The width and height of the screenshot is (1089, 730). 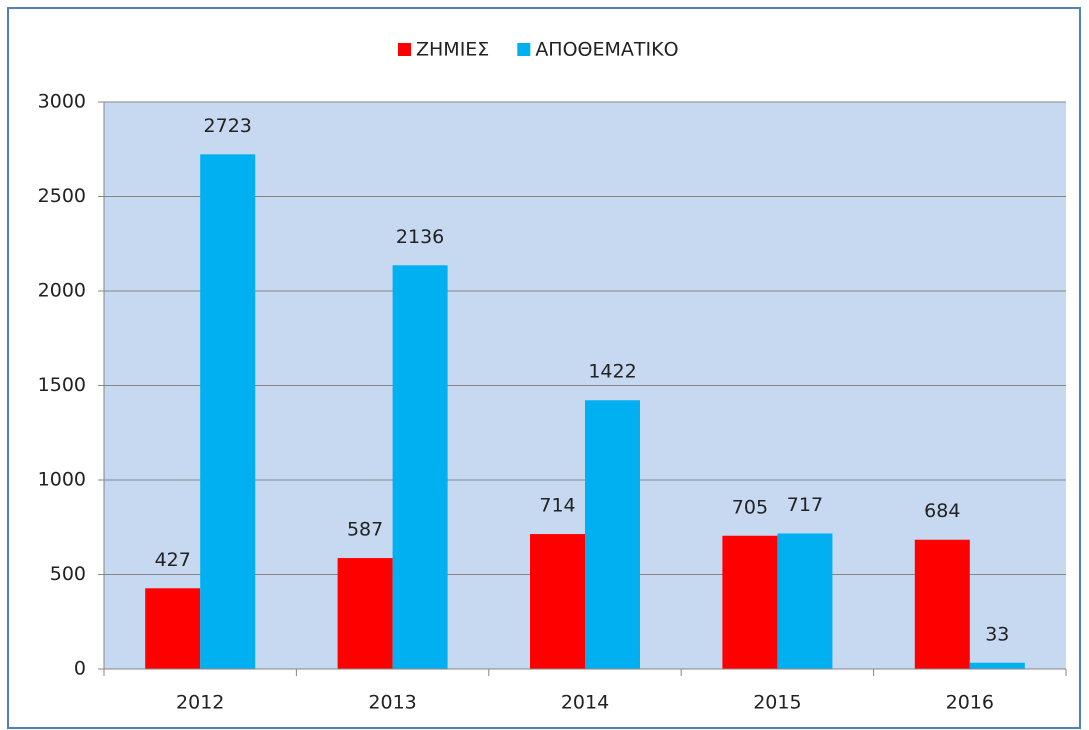 What do you see at coordinates (62, 102) in the screenshot?
I see `y-tick-label: 3000` at bounding box center [62, 102].